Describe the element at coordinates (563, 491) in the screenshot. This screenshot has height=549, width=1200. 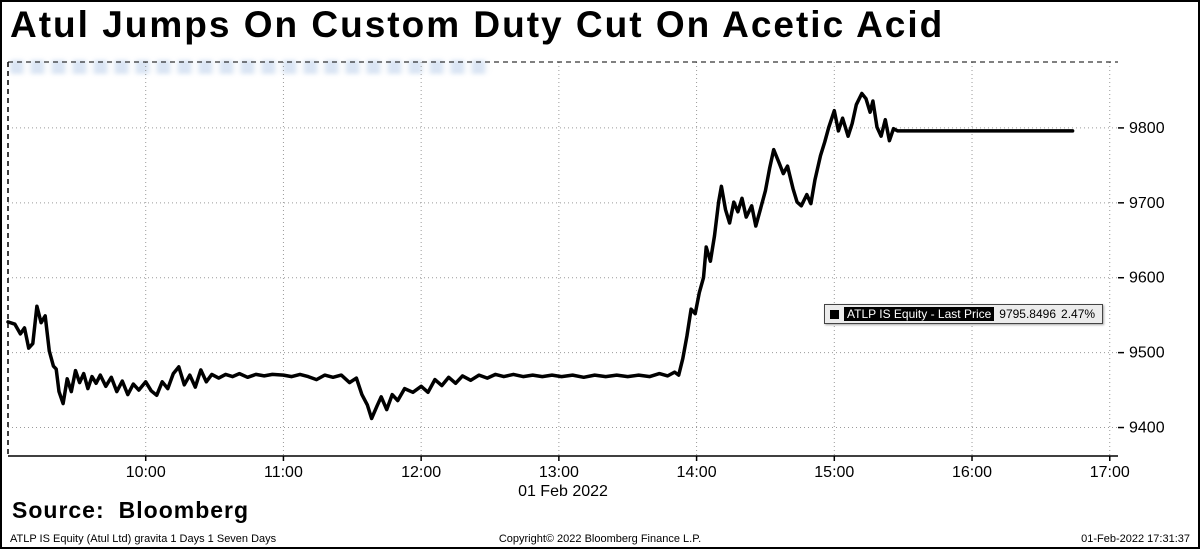
I see `x-axis-date-label: 01 Feb 2022` at that location.